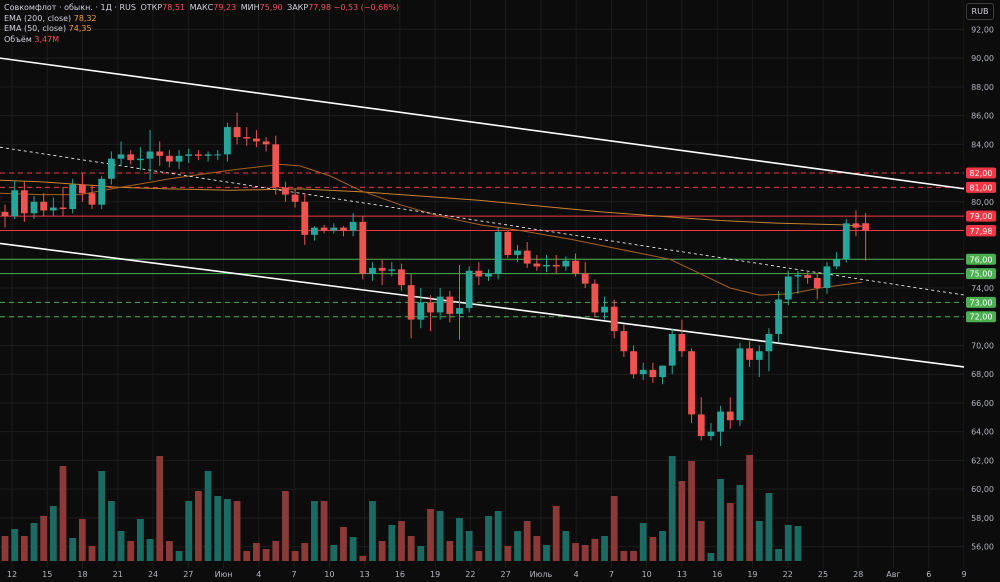 The height and width of the screenshot is (582, 1000). I want to click on price-label-text: 77,98, so click(981, 231).